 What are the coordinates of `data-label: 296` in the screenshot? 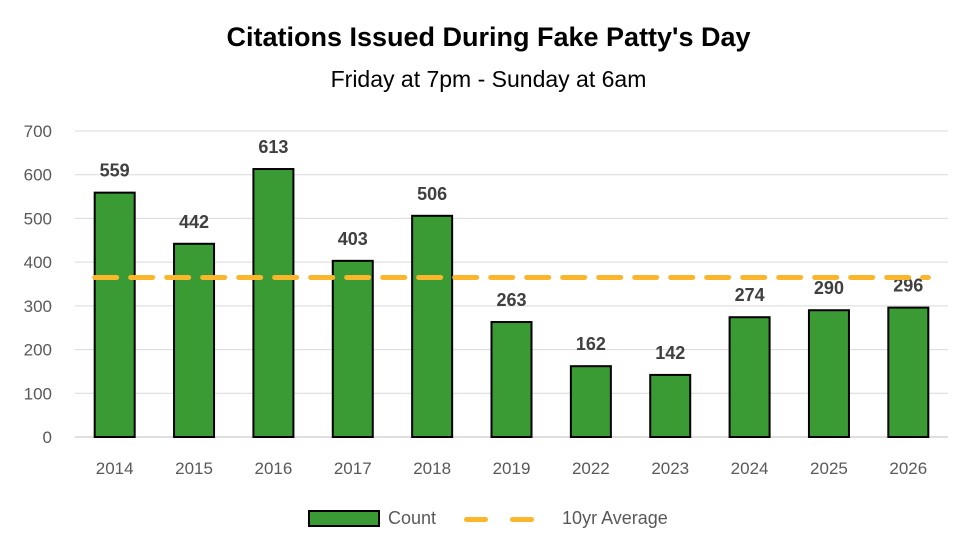 It's located at (908, 286).